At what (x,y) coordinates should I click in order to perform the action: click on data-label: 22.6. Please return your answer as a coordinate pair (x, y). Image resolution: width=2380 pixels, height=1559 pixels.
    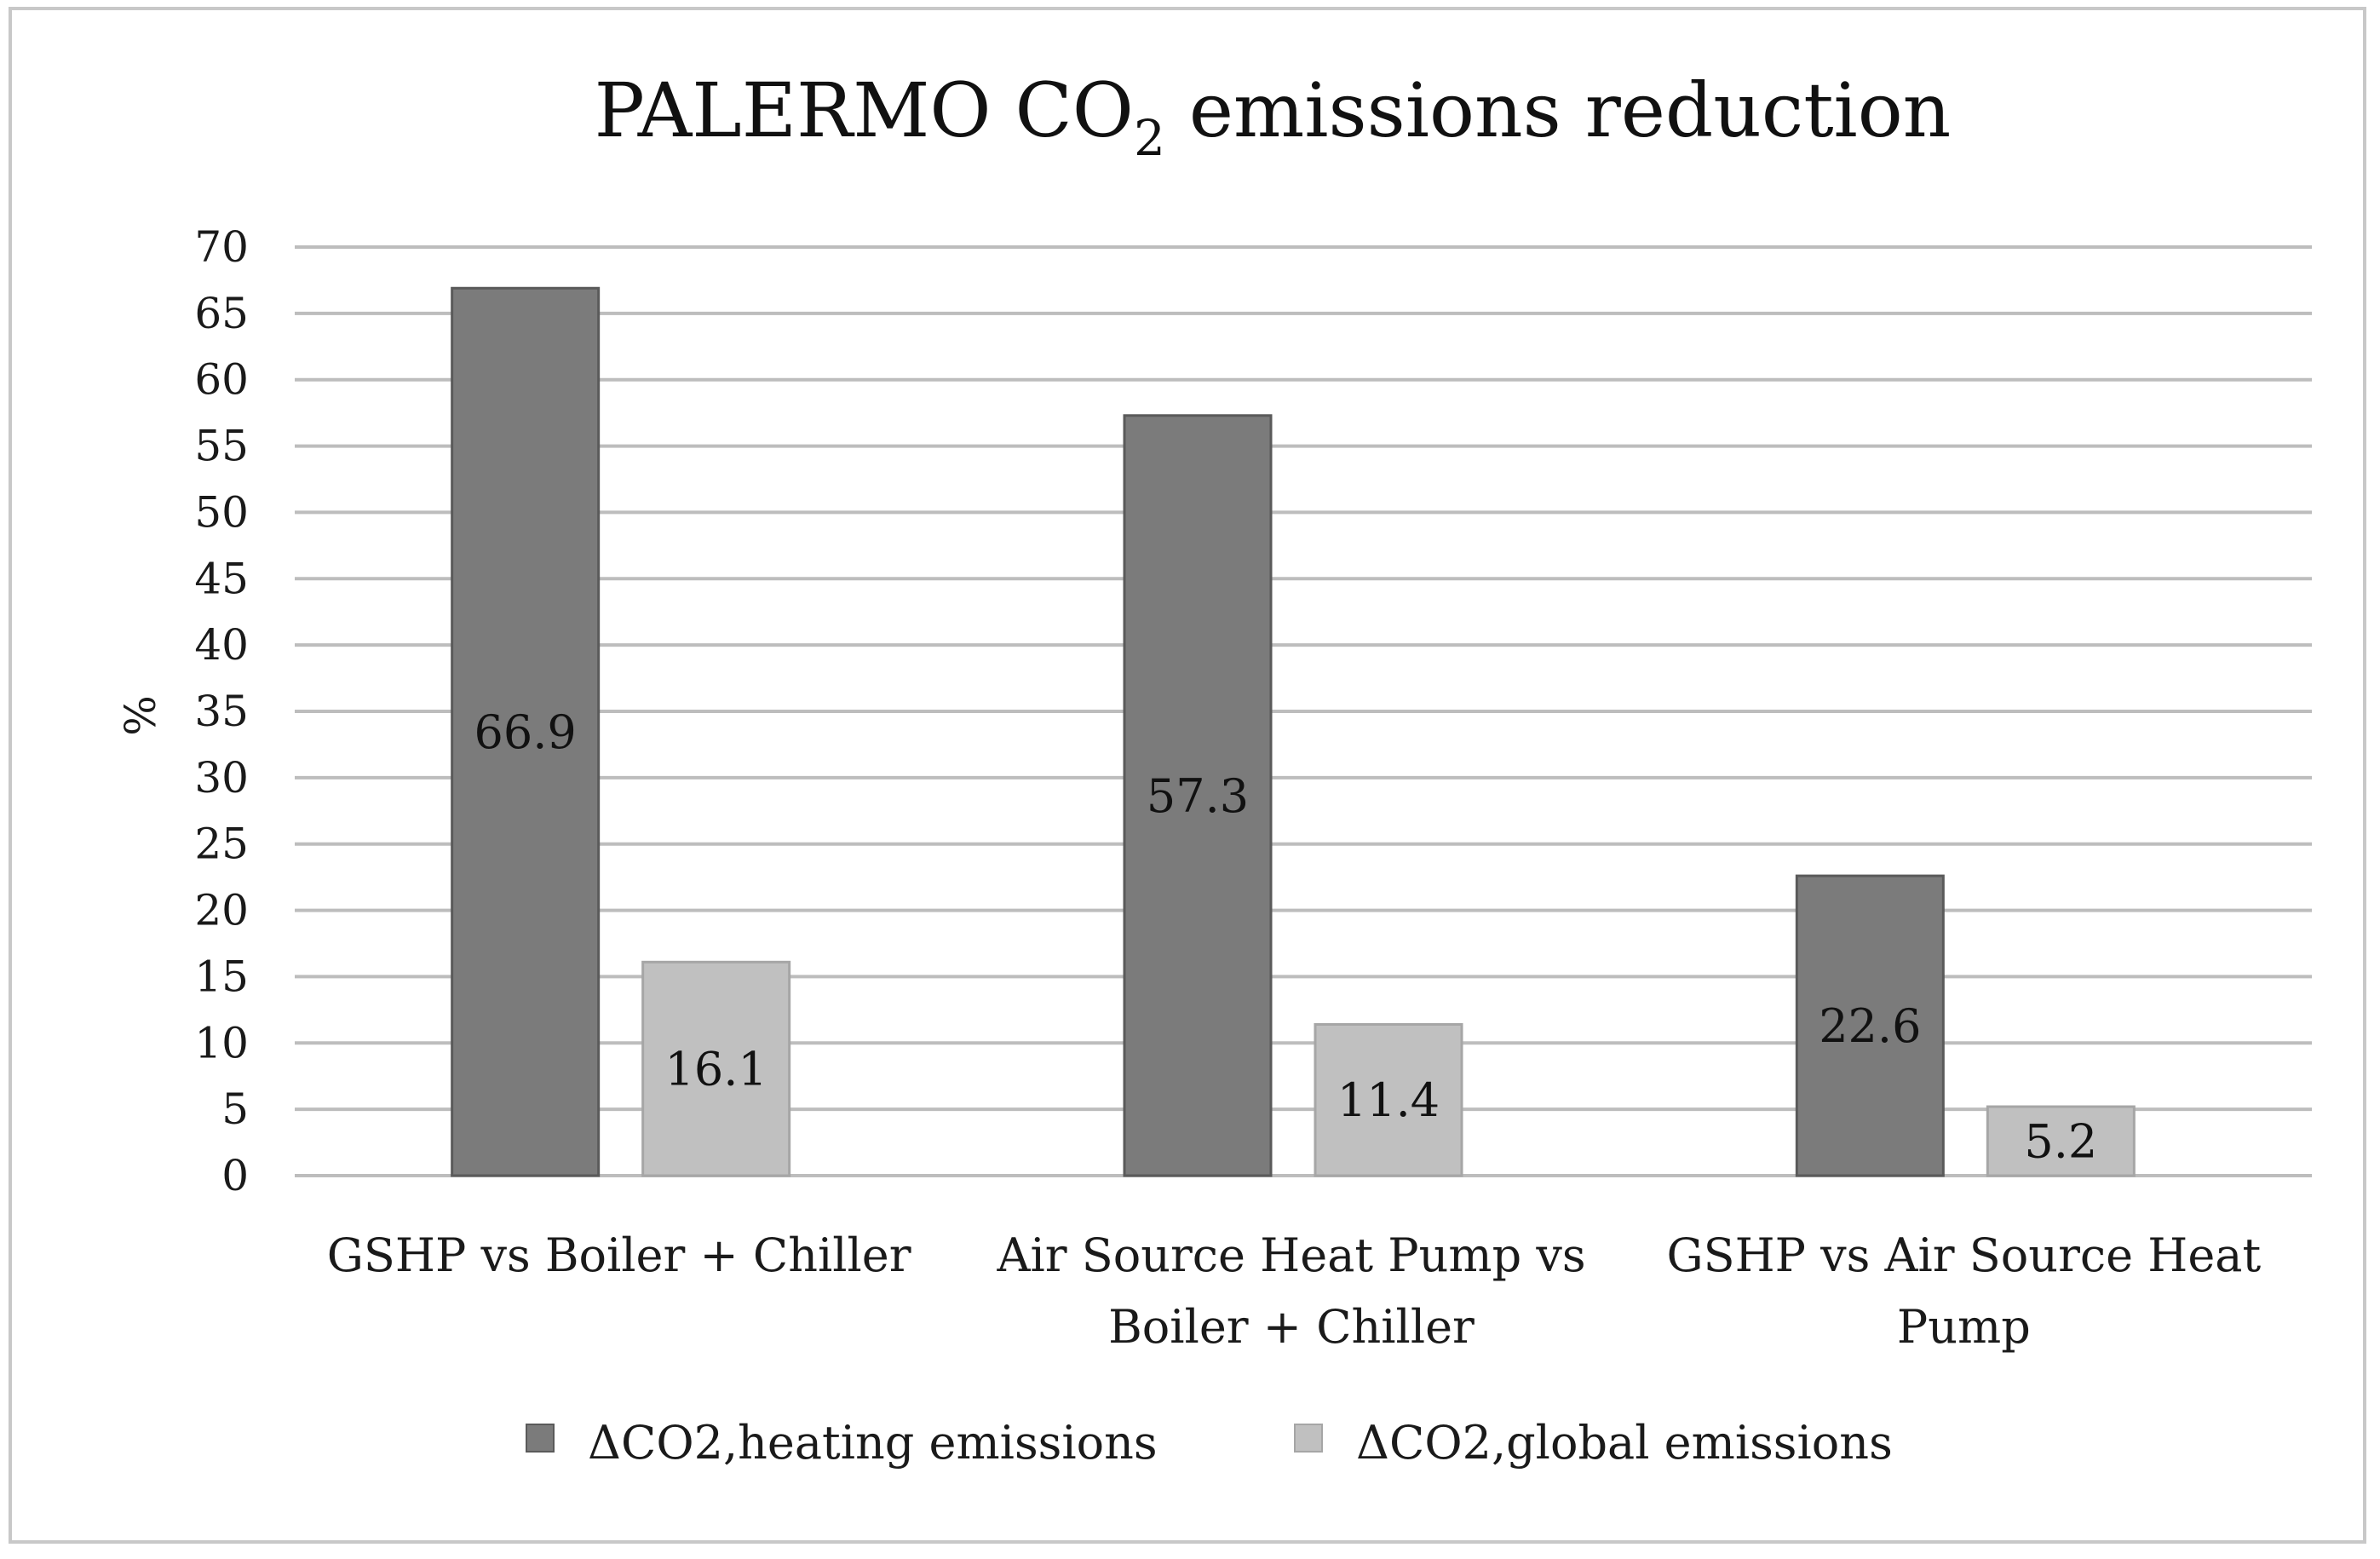
    Looking at the image, I should click on (1870, 1026).